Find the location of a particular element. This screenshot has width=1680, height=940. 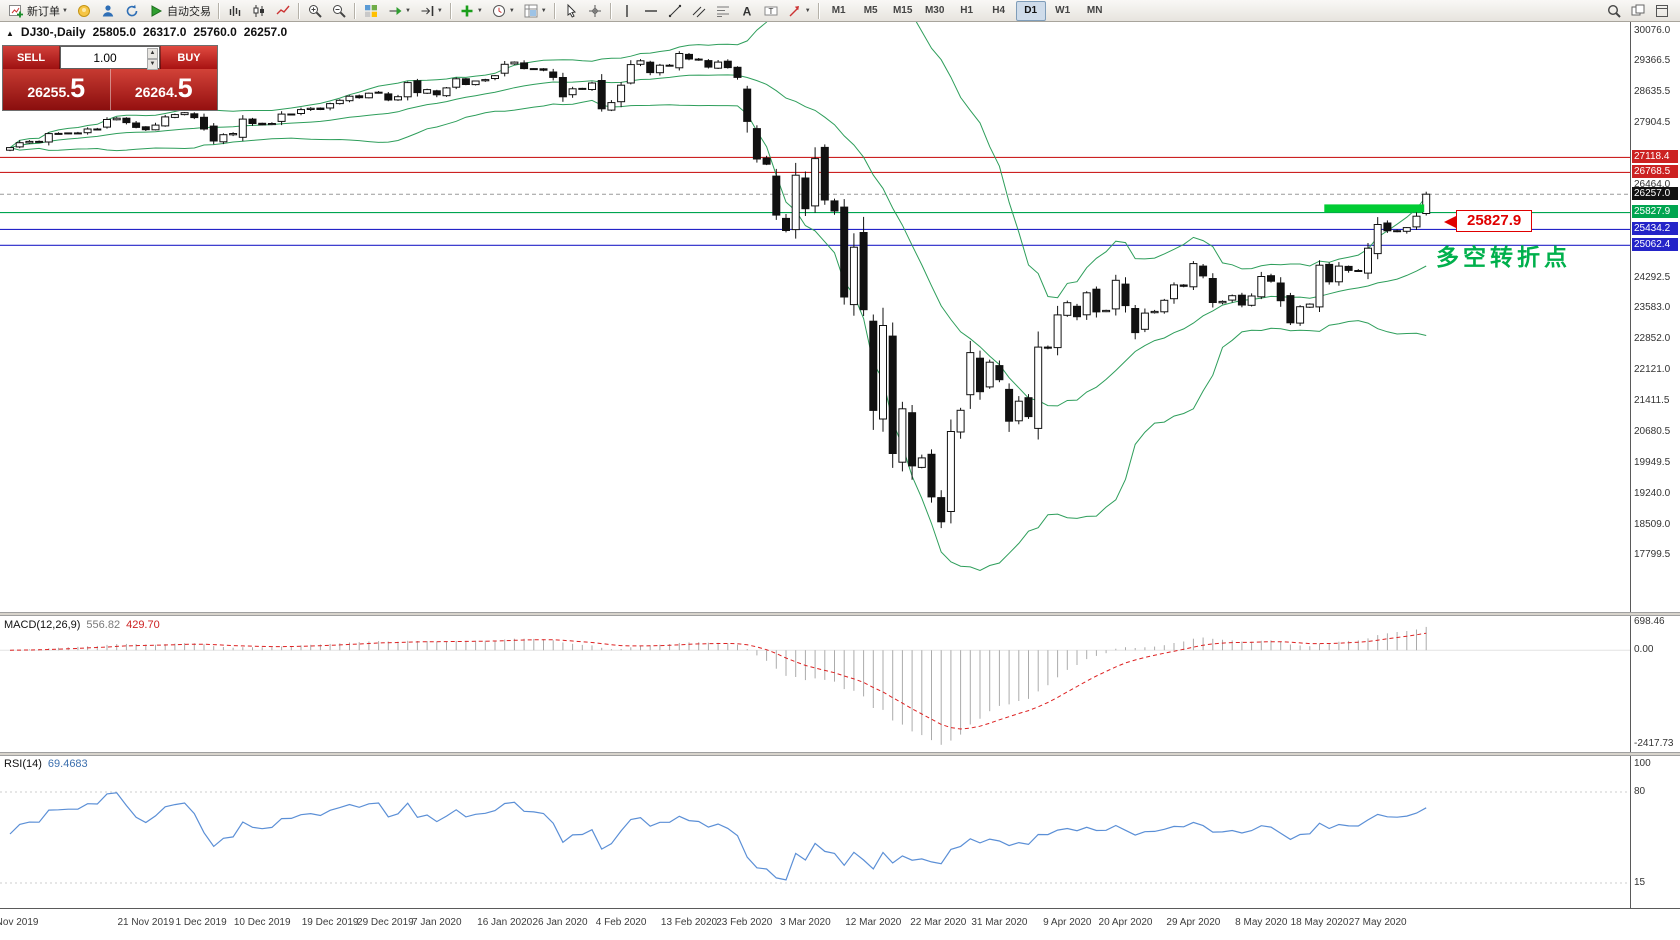

volume-input is located at coordinates (110, 57).